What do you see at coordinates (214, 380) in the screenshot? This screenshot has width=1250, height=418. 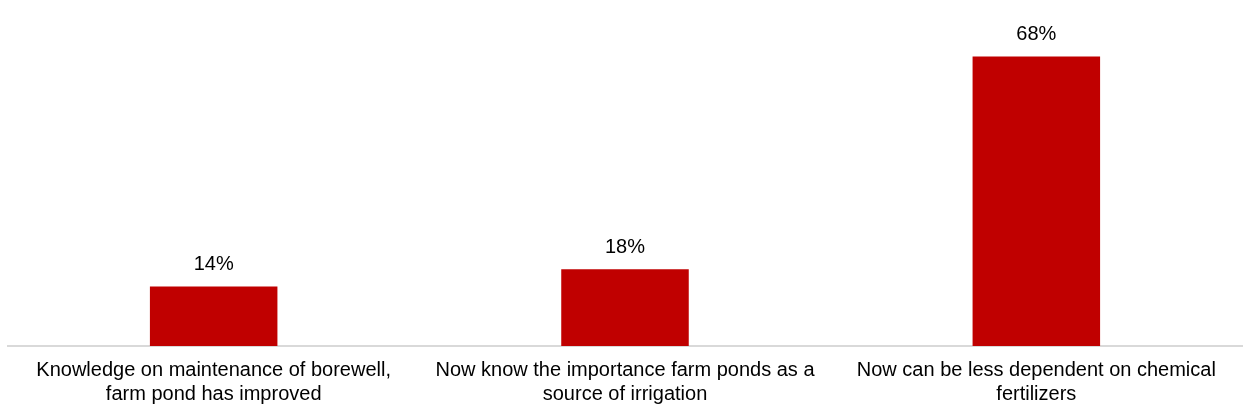 I see `x-tick-label: Knowledge on maintenance of borewell, farm pond has improved` at bounding box center [214, 380].